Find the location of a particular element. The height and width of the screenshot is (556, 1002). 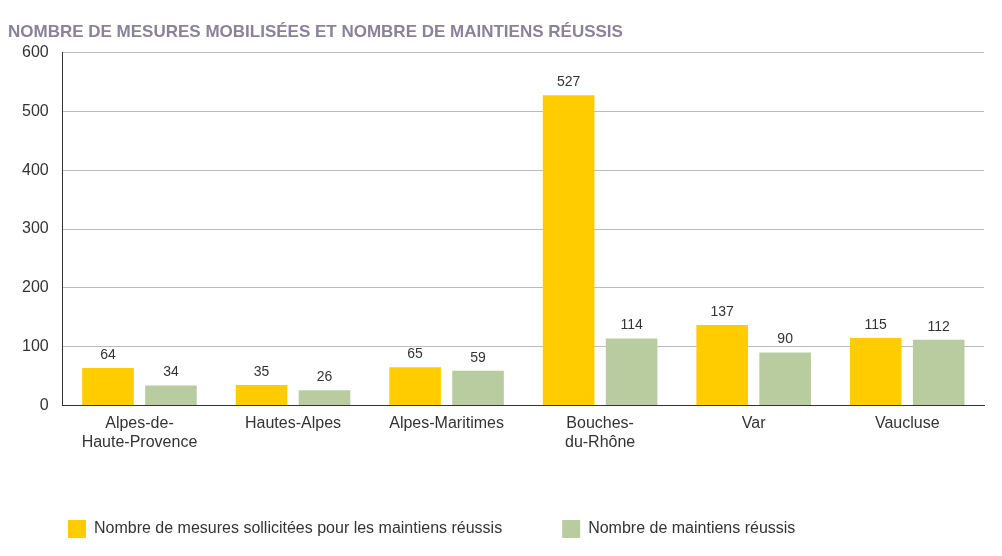

legend-label: Nombre de maintiens réussis is located at coordinates (692, 528).